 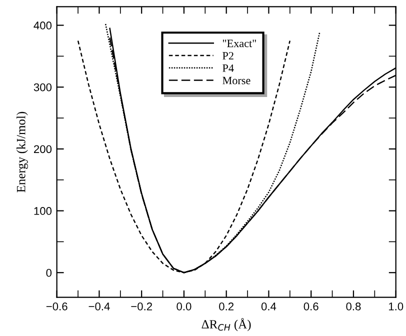 I want to click on y-tick-label: 400, so click(x=43, y=26).